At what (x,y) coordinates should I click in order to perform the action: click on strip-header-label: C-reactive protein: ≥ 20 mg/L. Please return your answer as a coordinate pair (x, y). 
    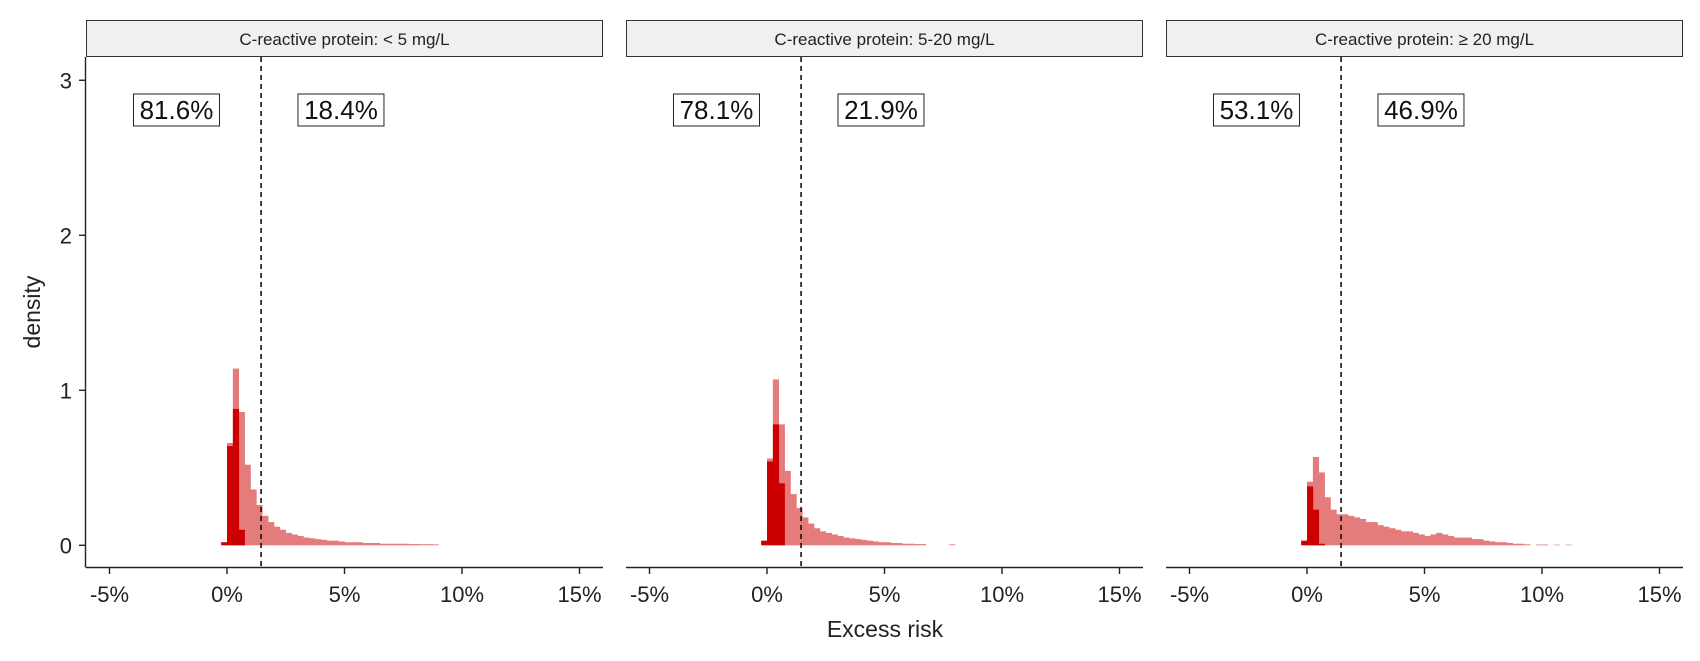
    Looking at the image, I should click on (1424, 39).